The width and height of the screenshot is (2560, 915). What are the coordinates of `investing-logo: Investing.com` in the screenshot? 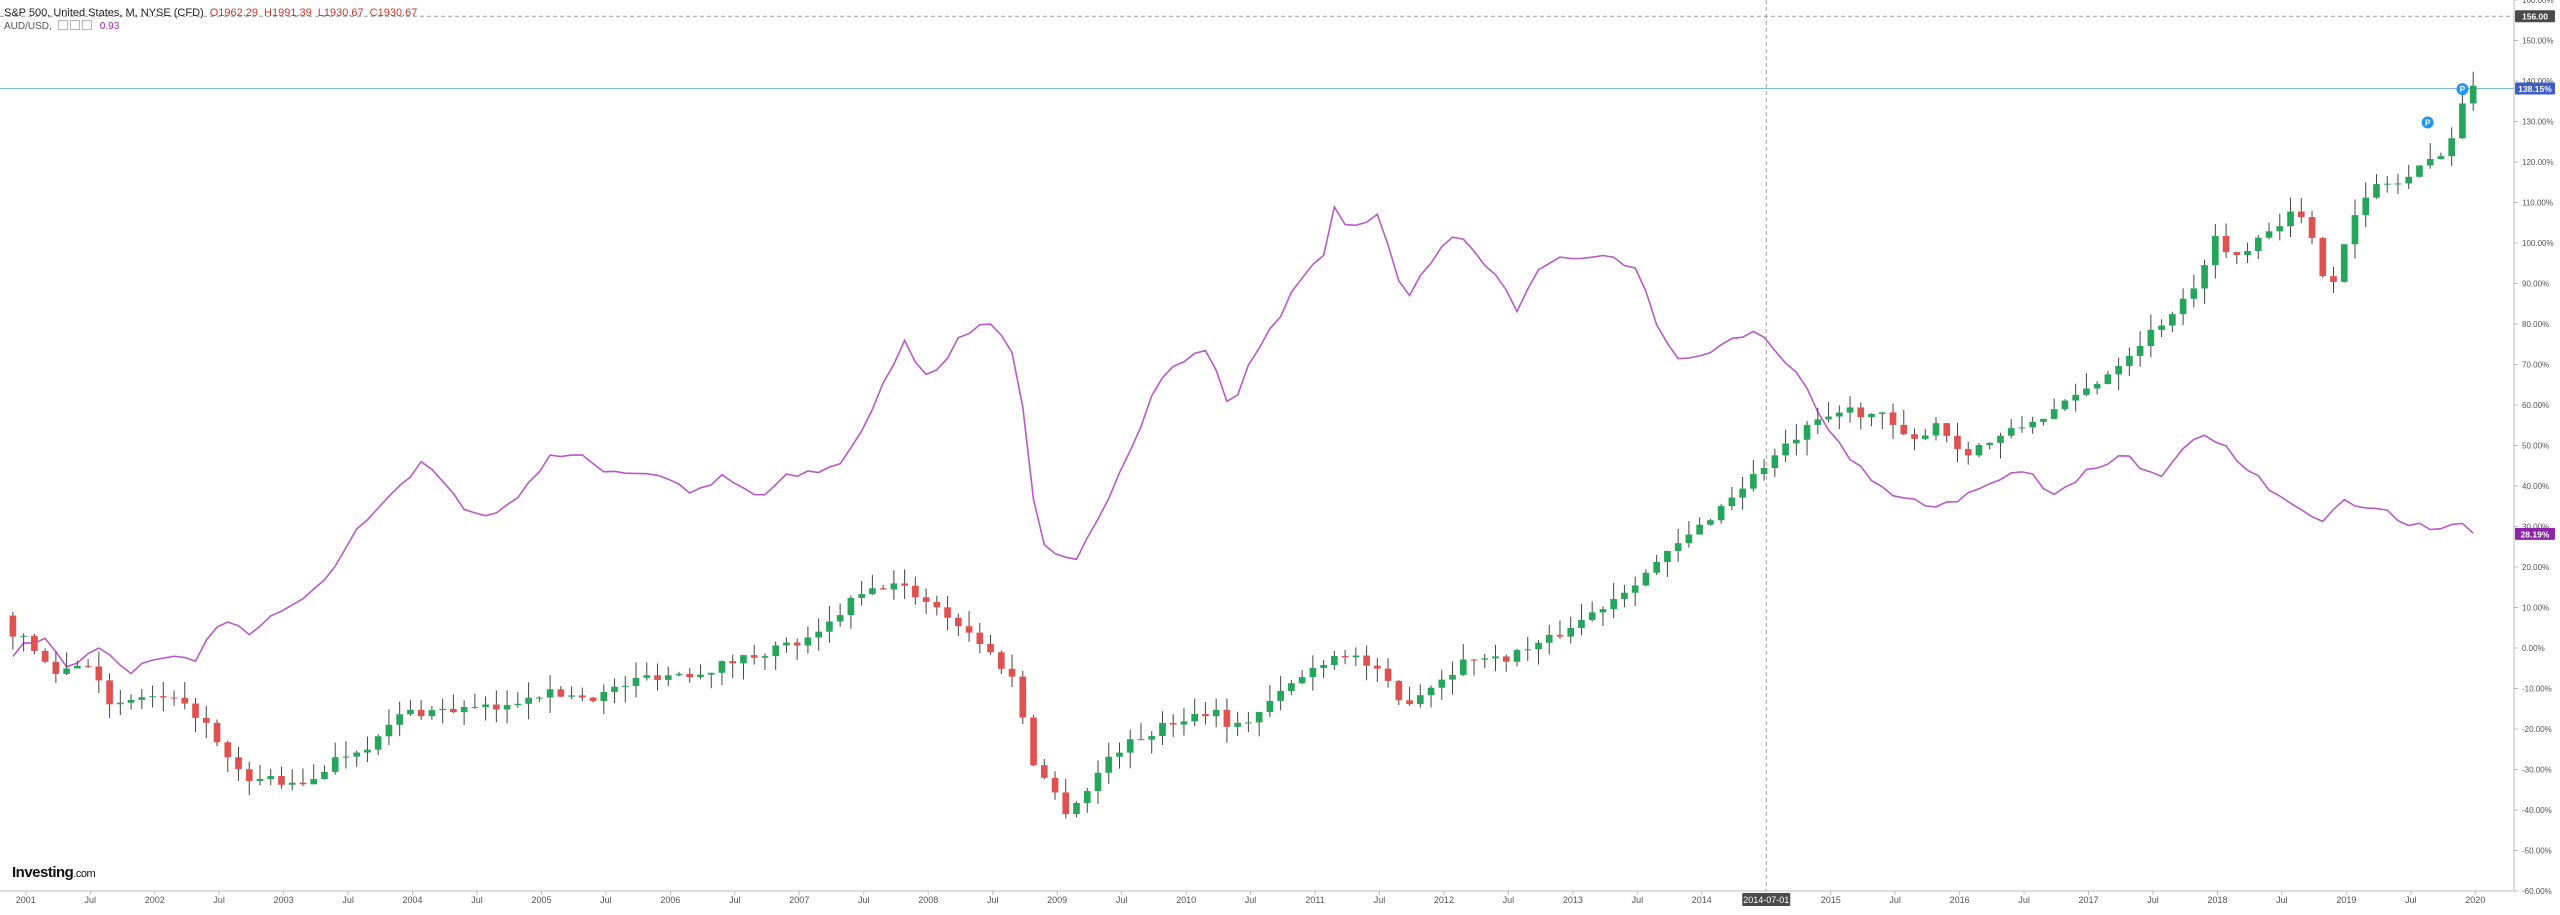 It's located at (54, 872).